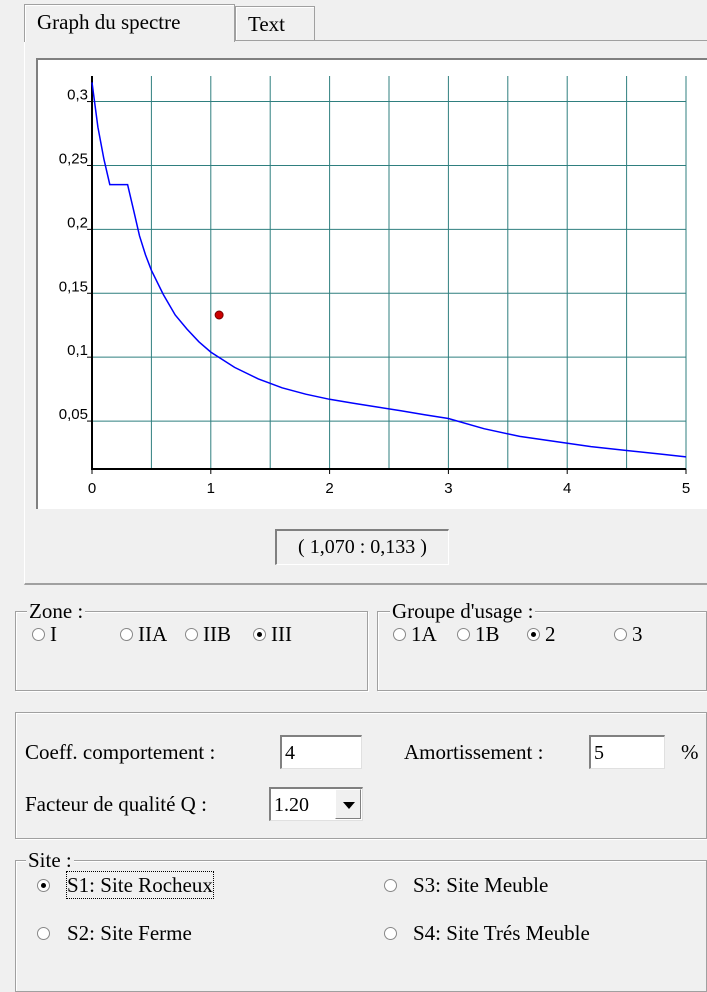 This screenshot has width=707, height=992. What do you see at coordinates (43, 933) in the screenshot?
I see `site-radio-s2` at bounding box center [43, 933].